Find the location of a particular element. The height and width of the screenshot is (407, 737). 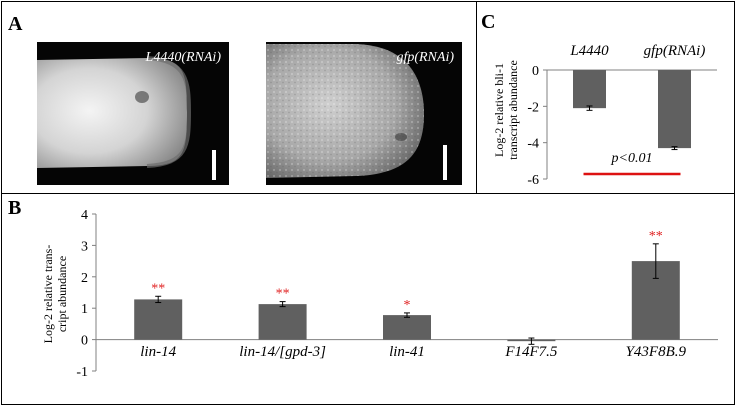

micrograph-gfp: gfp(RNAi) is located at coordinates (364, 113).